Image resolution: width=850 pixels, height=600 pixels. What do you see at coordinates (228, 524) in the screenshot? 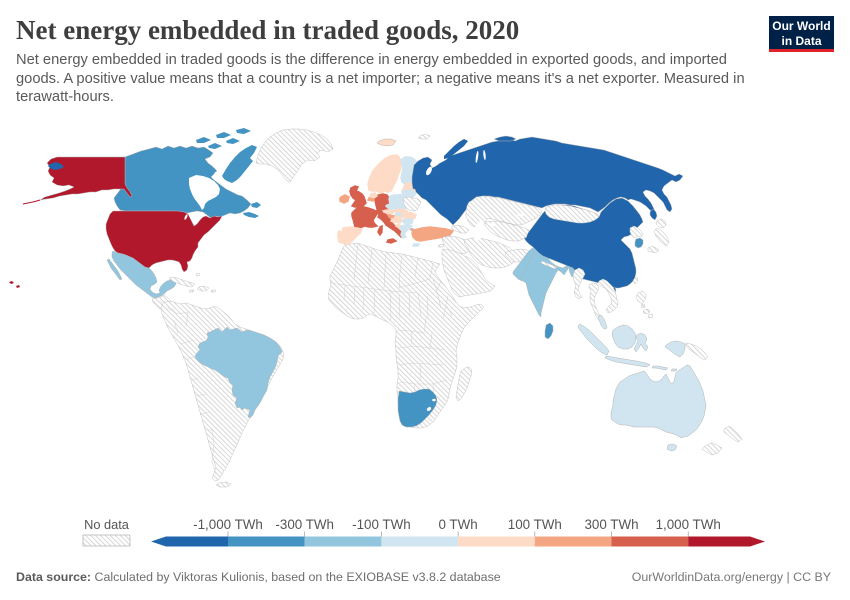
I see `svg-text: -1,000 TWh` at bounding box center [228, 524].